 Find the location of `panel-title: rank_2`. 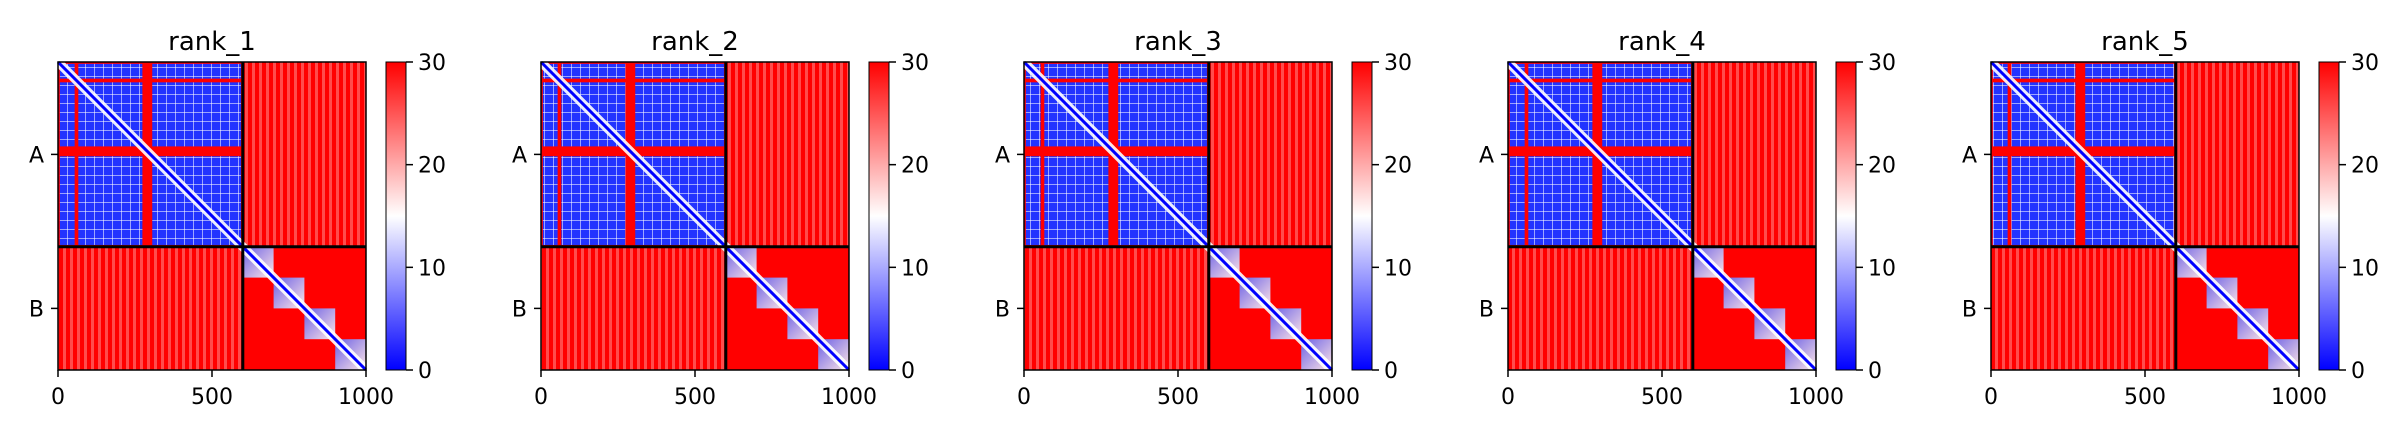

panel-title: rank_2 is located at coordinates (695, 42).